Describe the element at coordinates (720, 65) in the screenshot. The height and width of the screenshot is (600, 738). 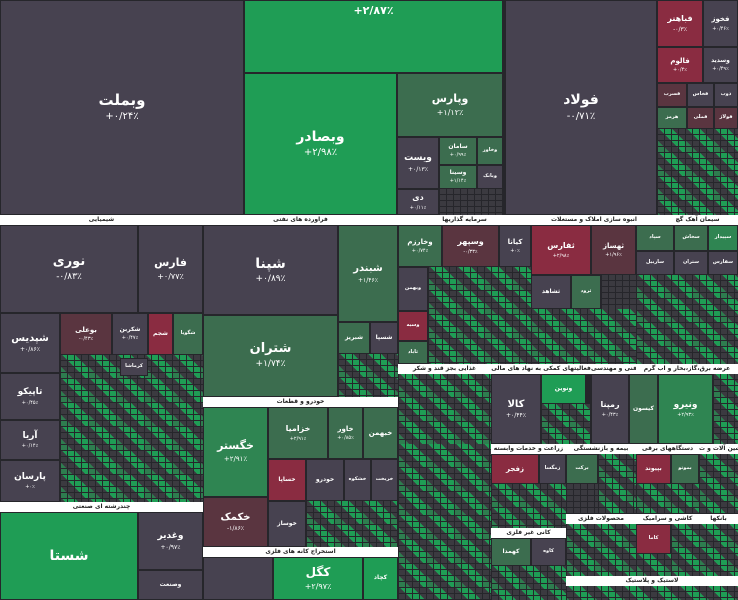
I see `tile-vsadid: وسدید +۰/۴۹٪` at that location.